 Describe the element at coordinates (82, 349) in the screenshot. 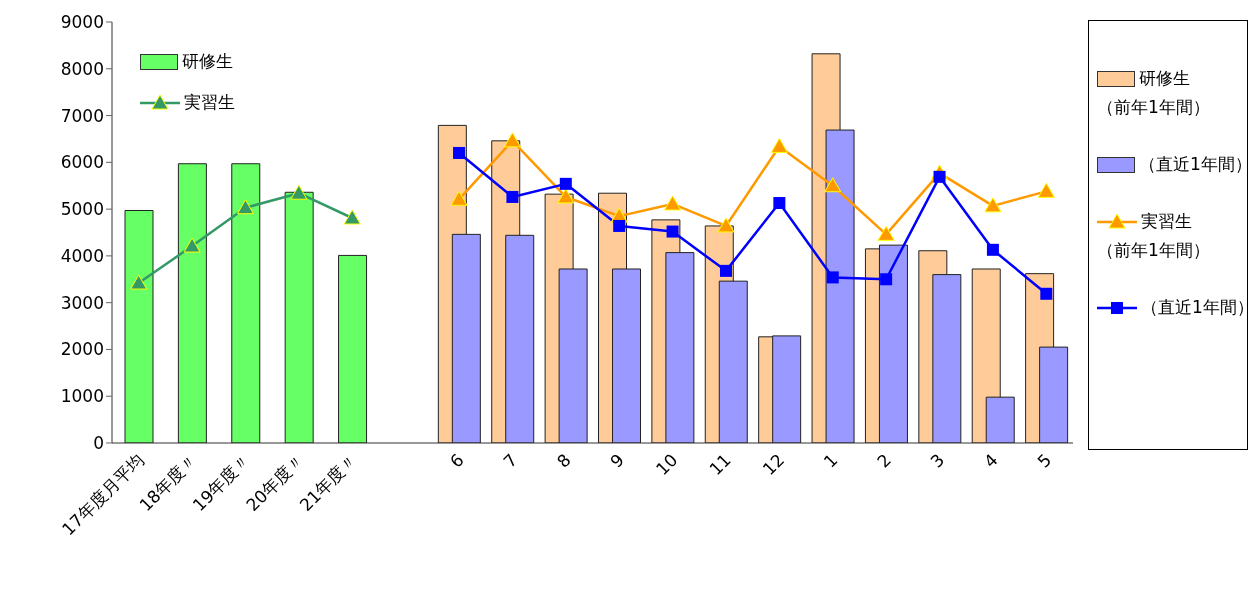

I see `y-tick-label: 2000` at that location.